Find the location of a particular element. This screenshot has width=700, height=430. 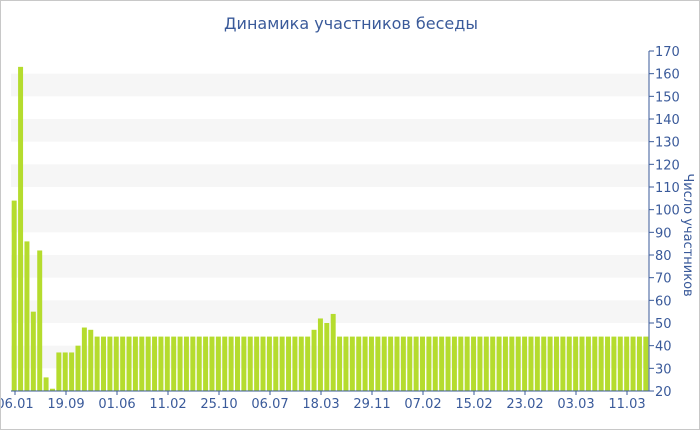

y-tick-label: 20 is located at coordinates (663, 392).